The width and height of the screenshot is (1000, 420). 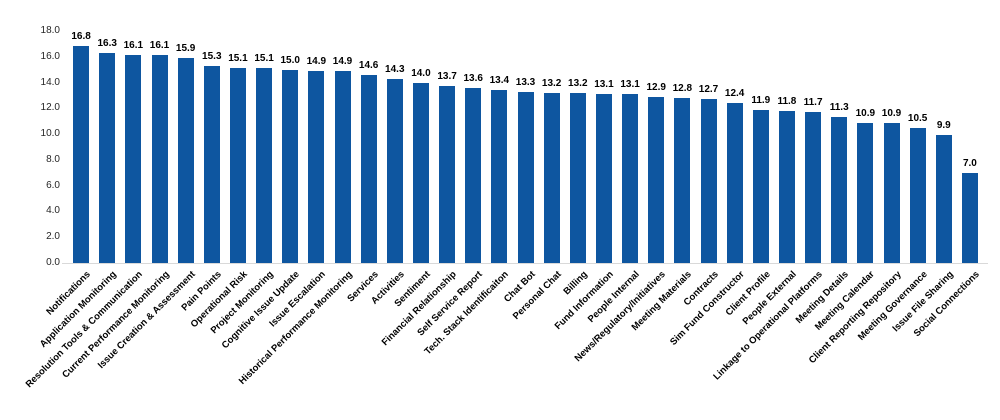 I want to click on bar-value-label: 10.5, so click(x=917, y=118).